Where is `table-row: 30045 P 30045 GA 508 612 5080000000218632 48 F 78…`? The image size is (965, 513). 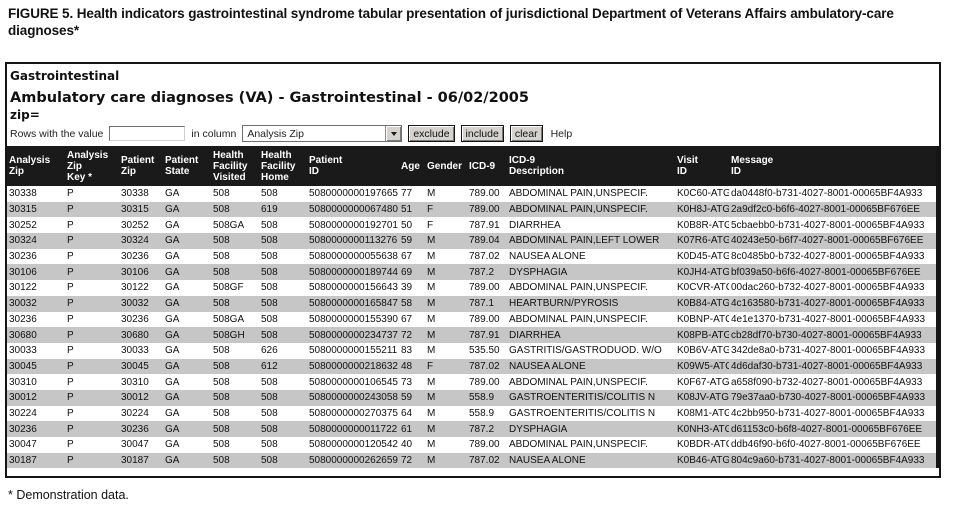 table-row: 30045 P 30045 GA 508 612 5080000000218632 48 F 78… is located at coordinates (472, 366).